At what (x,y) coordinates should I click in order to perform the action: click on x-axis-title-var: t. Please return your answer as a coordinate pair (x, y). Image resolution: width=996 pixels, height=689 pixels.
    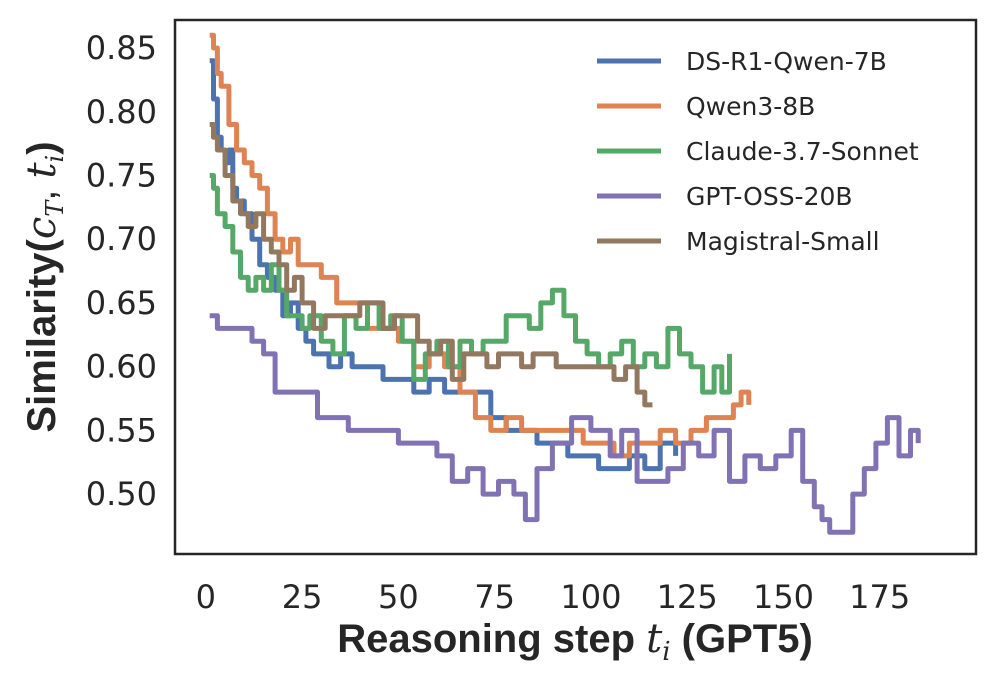
    Looking at the image, I should click on (654, 639).